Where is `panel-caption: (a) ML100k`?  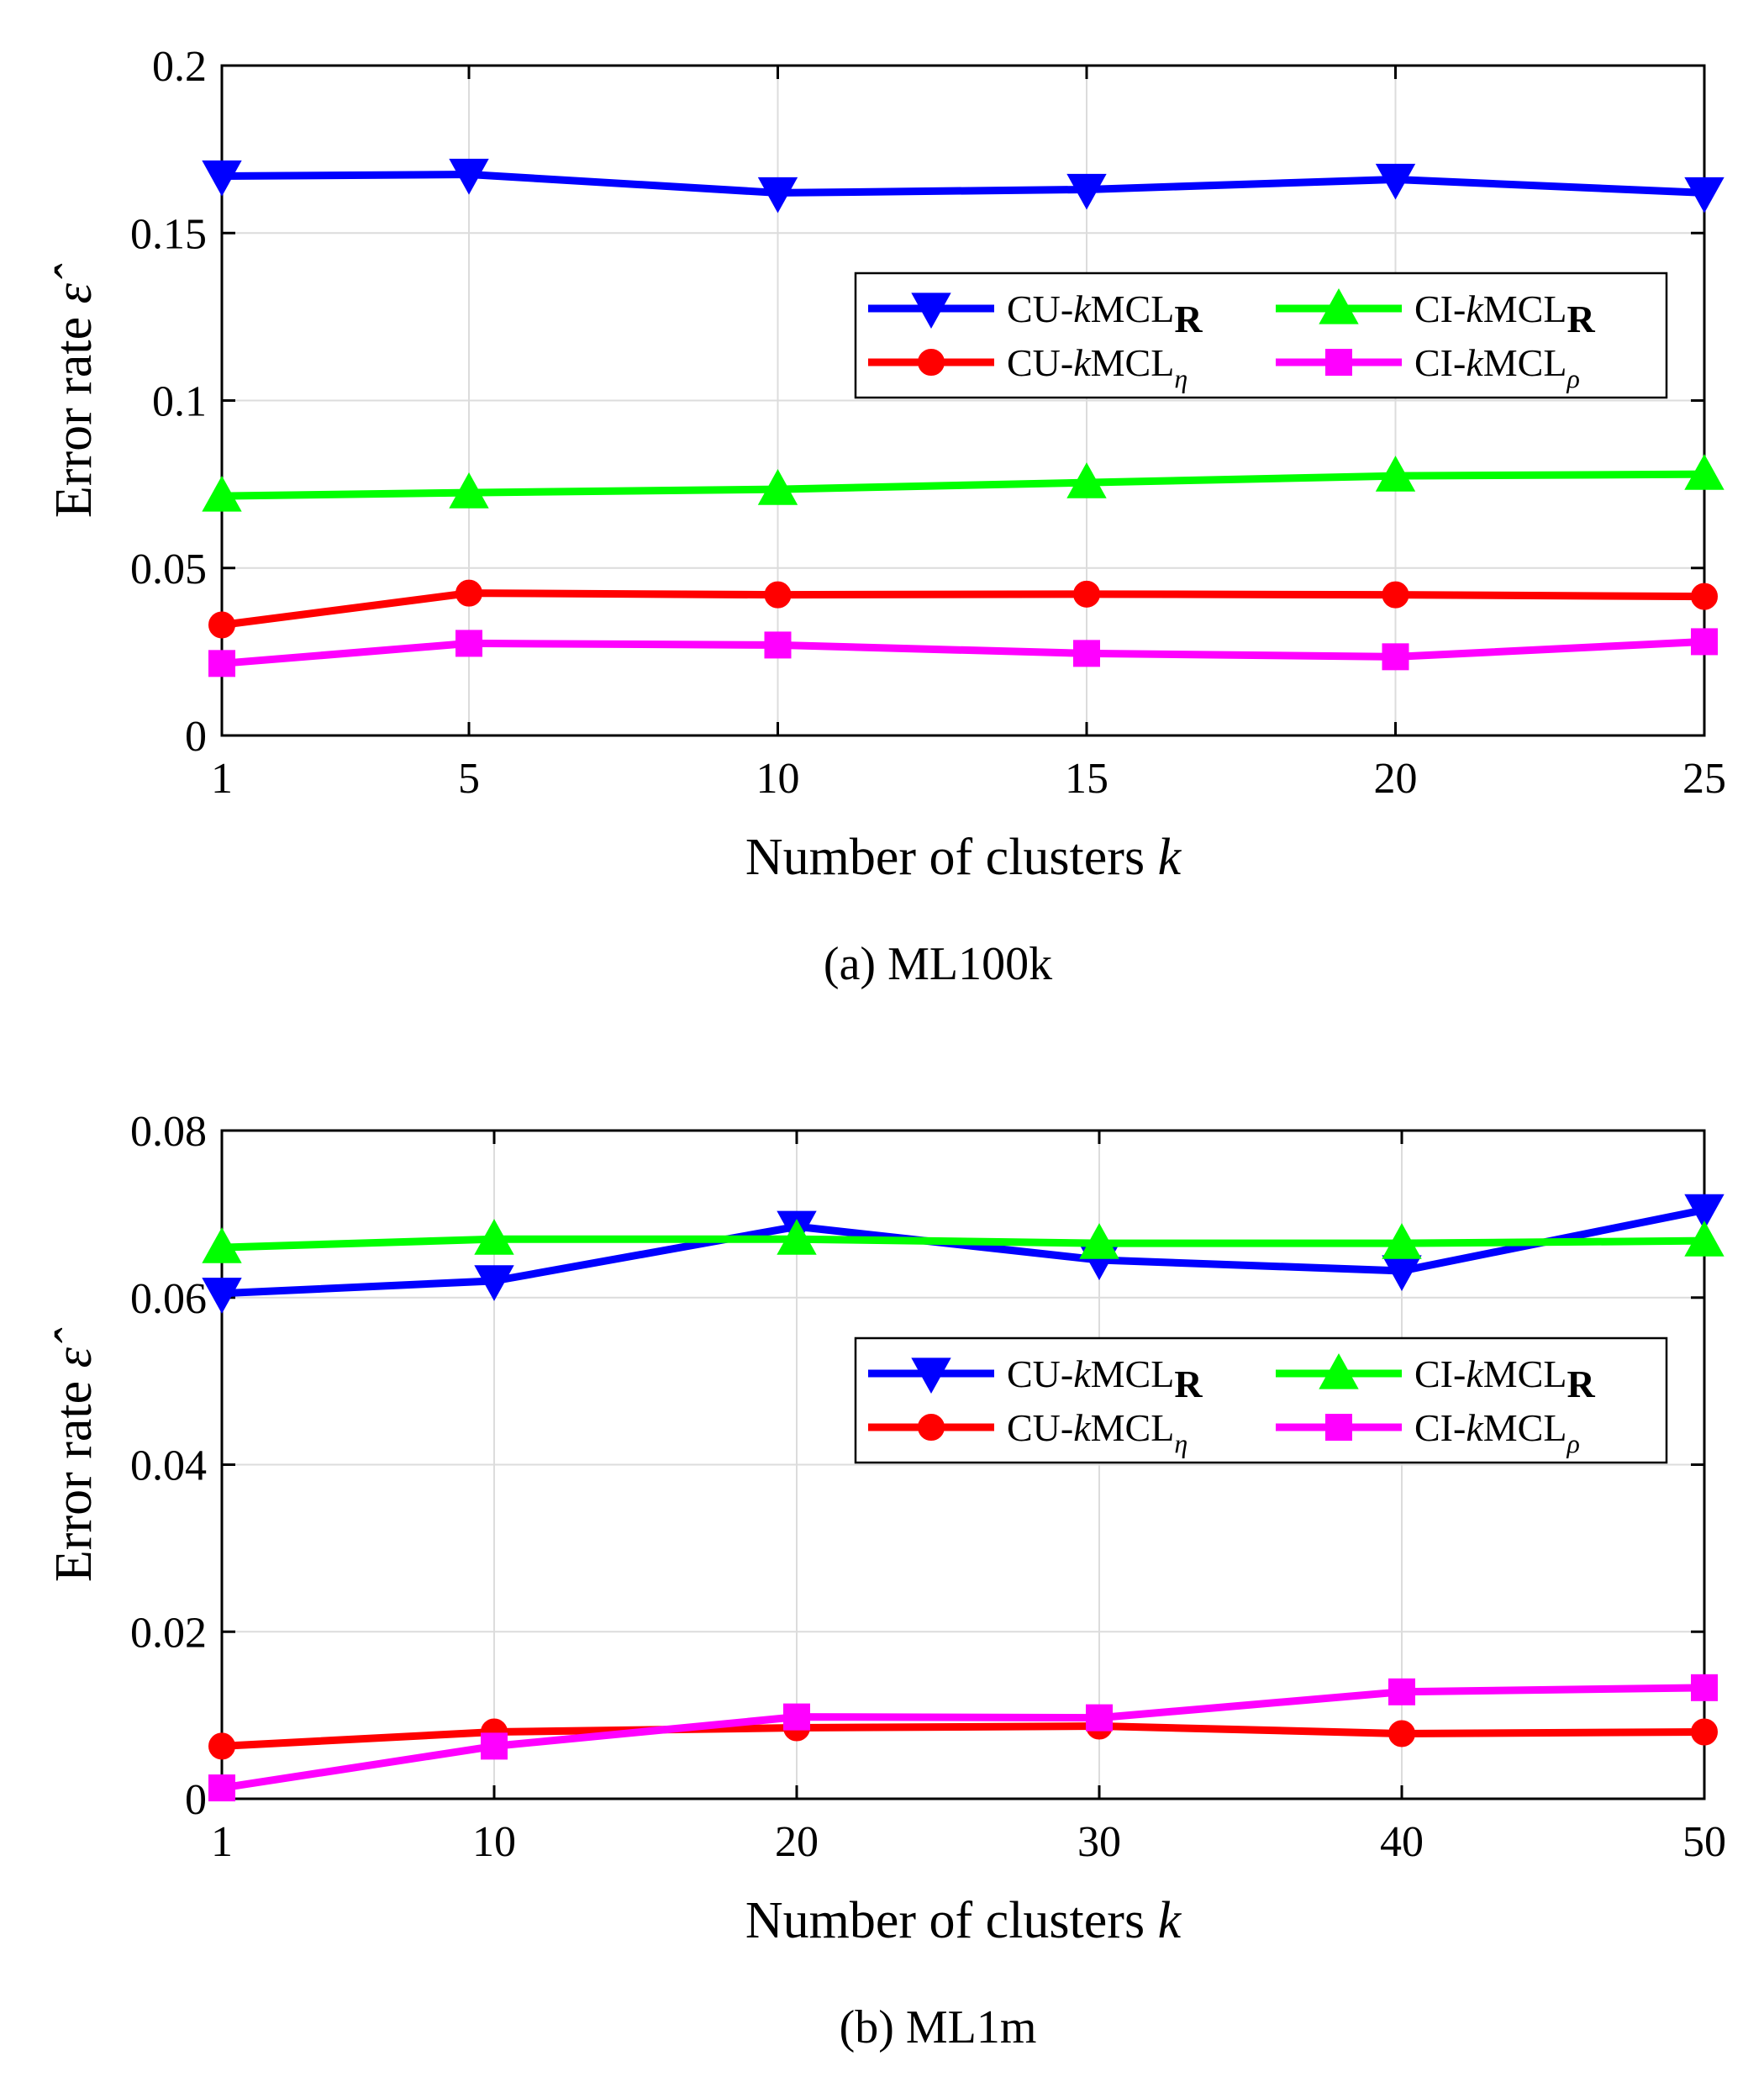 panel-caption: (a) ML100k is located at coordinates (938, 964).